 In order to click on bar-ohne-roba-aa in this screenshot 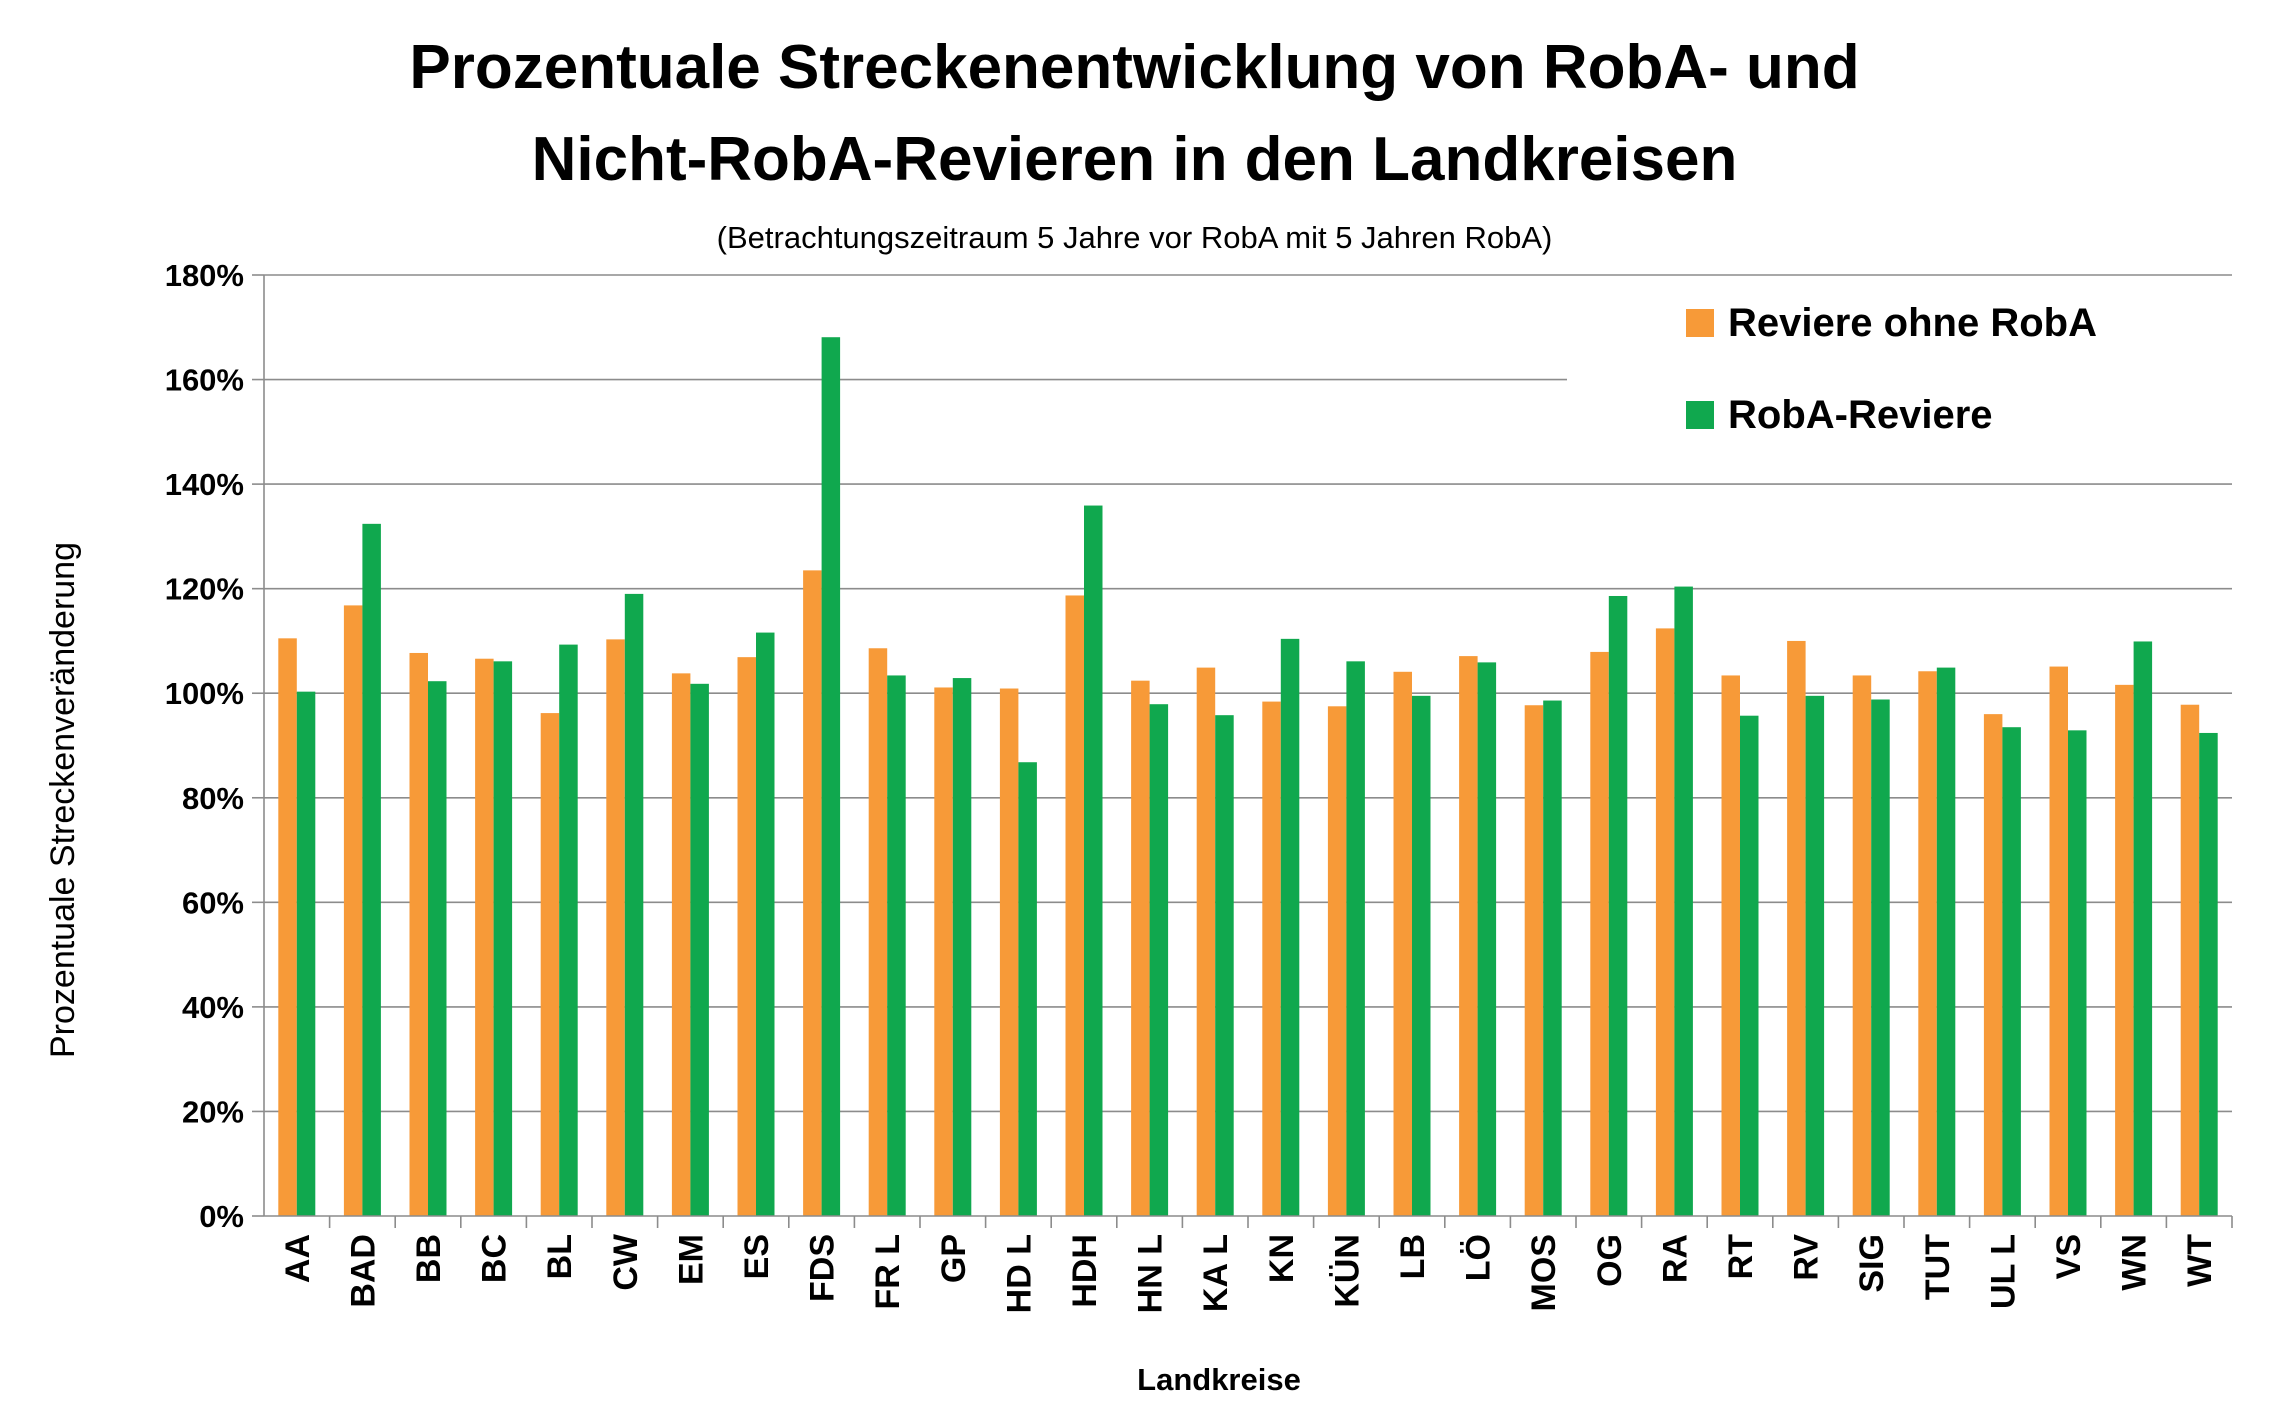, I will do `click(287, 927)`.